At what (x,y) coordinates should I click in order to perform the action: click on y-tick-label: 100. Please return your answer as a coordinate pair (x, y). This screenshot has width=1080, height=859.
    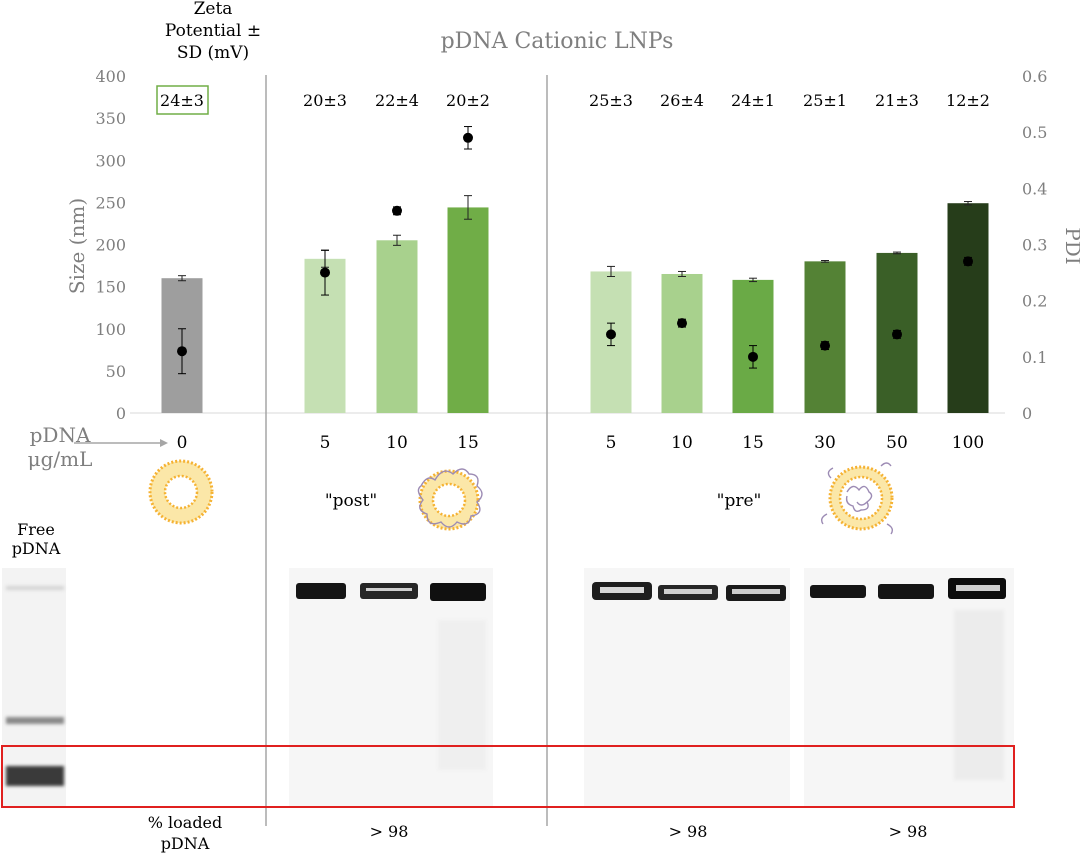
    Looking at the image, I should click on (110, 329).